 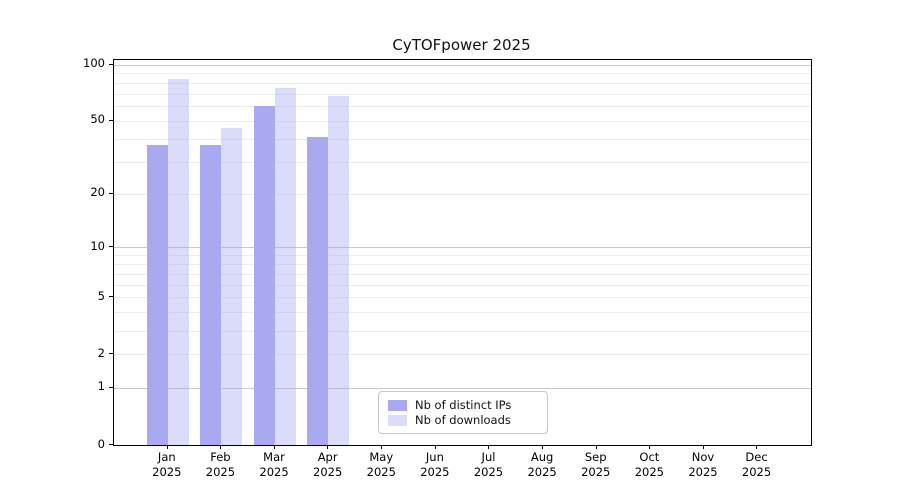 I want to click on legend-swatch-downloads, so click(x=397, y=420).